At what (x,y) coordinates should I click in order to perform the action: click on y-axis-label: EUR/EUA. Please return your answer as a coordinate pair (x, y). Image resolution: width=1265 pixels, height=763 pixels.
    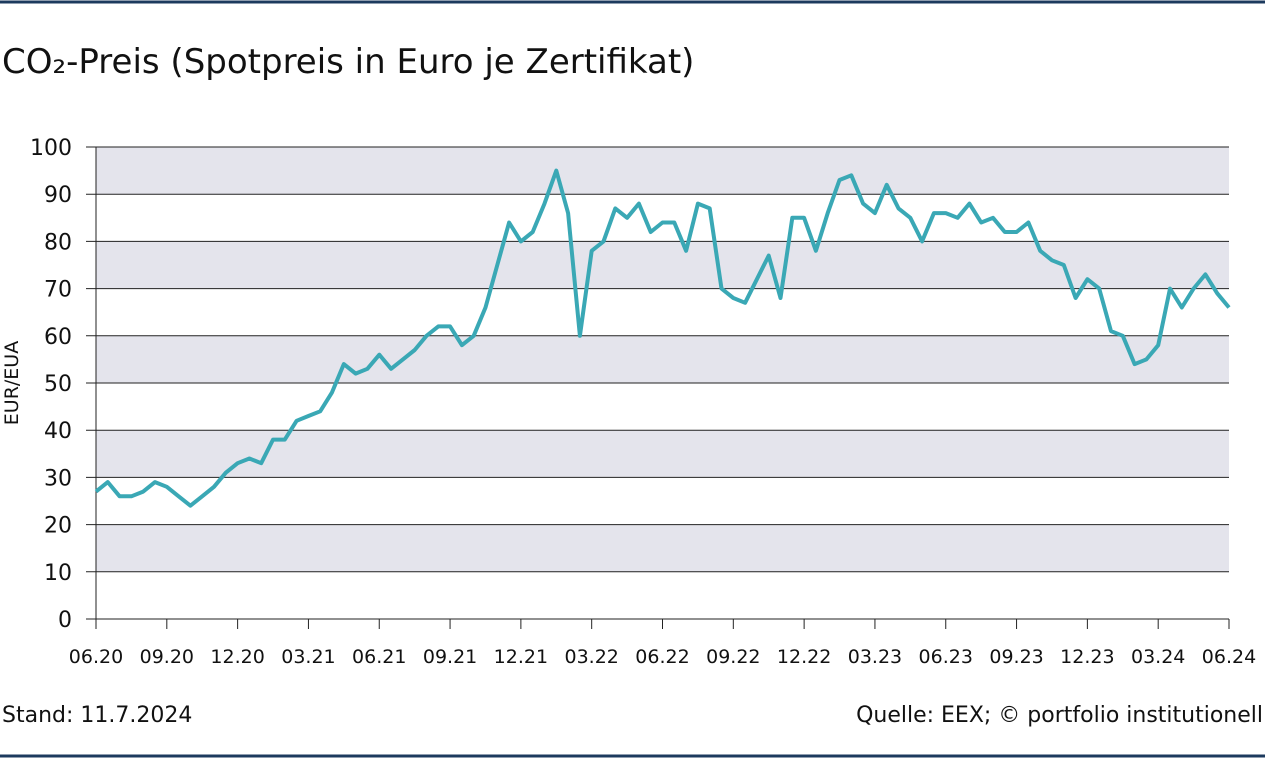
    Looking at the image, I should click on (12, 383).